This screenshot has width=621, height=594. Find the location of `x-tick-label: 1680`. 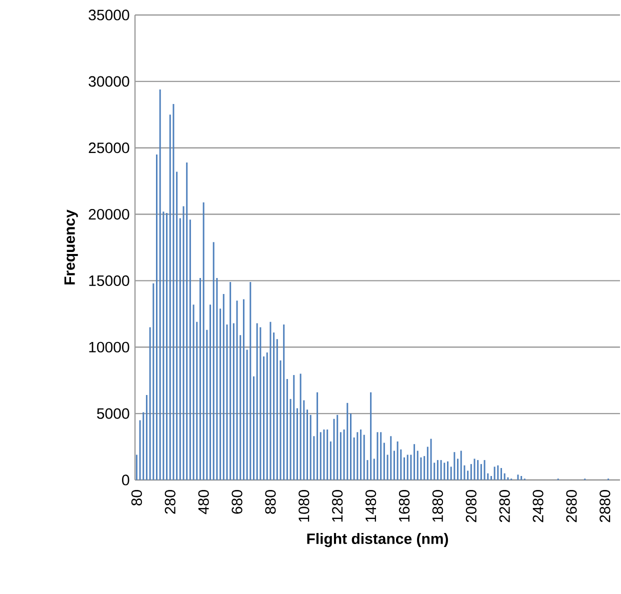

x-tick-label: 1680 is located at coordinates (404, 506).